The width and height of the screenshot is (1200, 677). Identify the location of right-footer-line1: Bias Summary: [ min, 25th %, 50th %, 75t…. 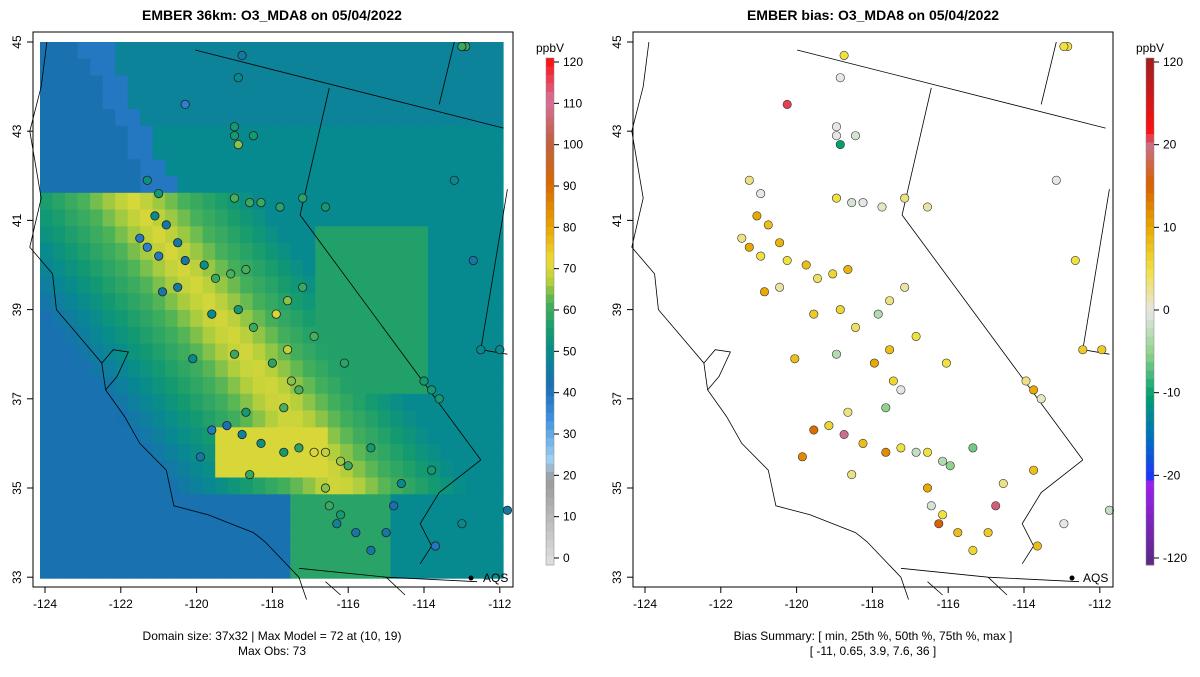
(873, 636).